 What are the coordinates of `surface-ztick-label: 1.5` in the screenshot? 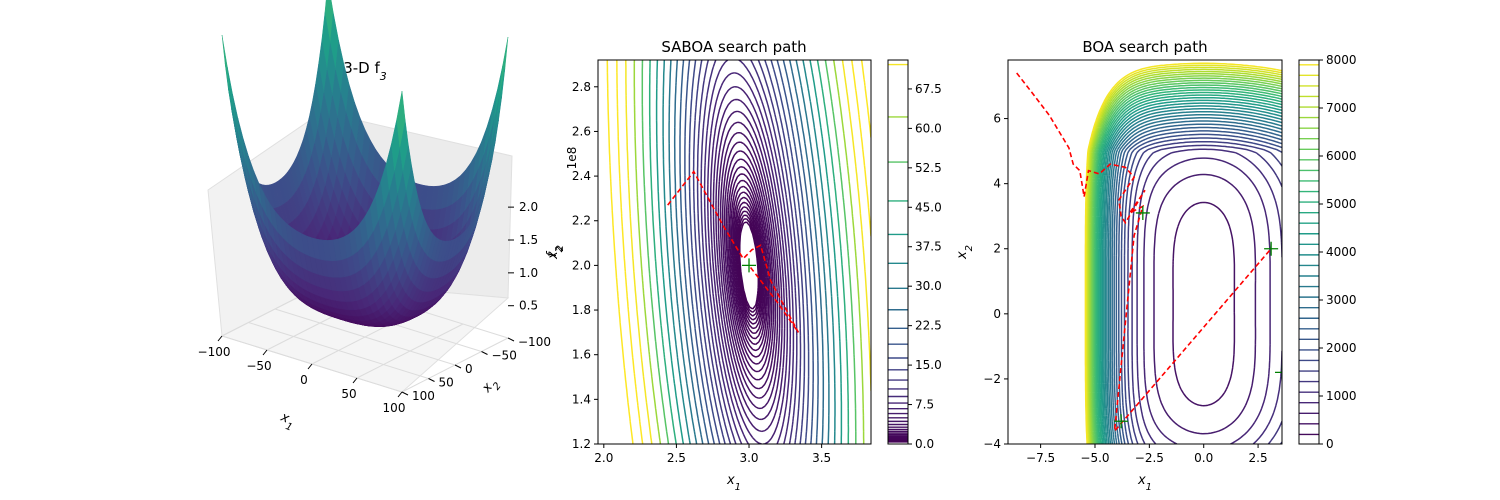 It's located at (528, 240).